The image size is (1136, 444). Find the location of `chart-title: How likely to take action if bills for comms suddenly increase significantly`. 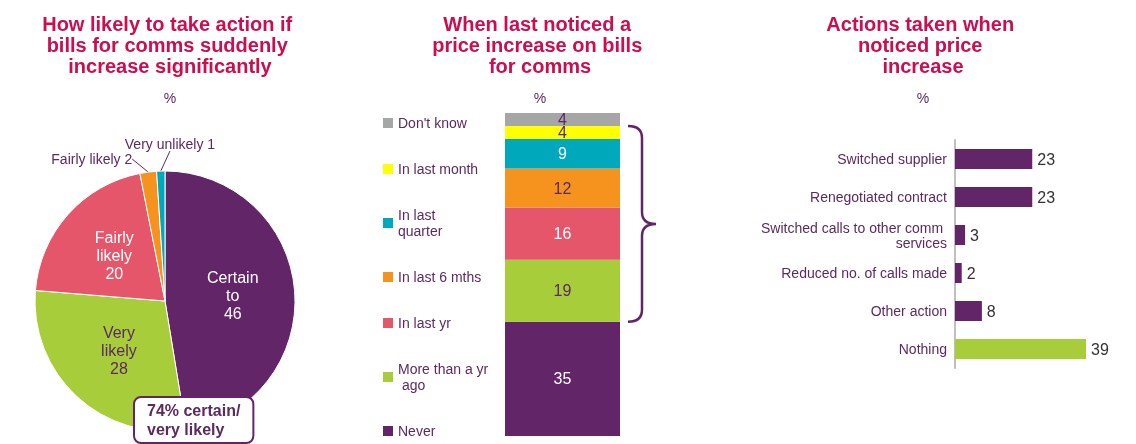

chart-title: How likely to take action if bills for comms suddenly increase significantly is located at coordinates (170, 44).